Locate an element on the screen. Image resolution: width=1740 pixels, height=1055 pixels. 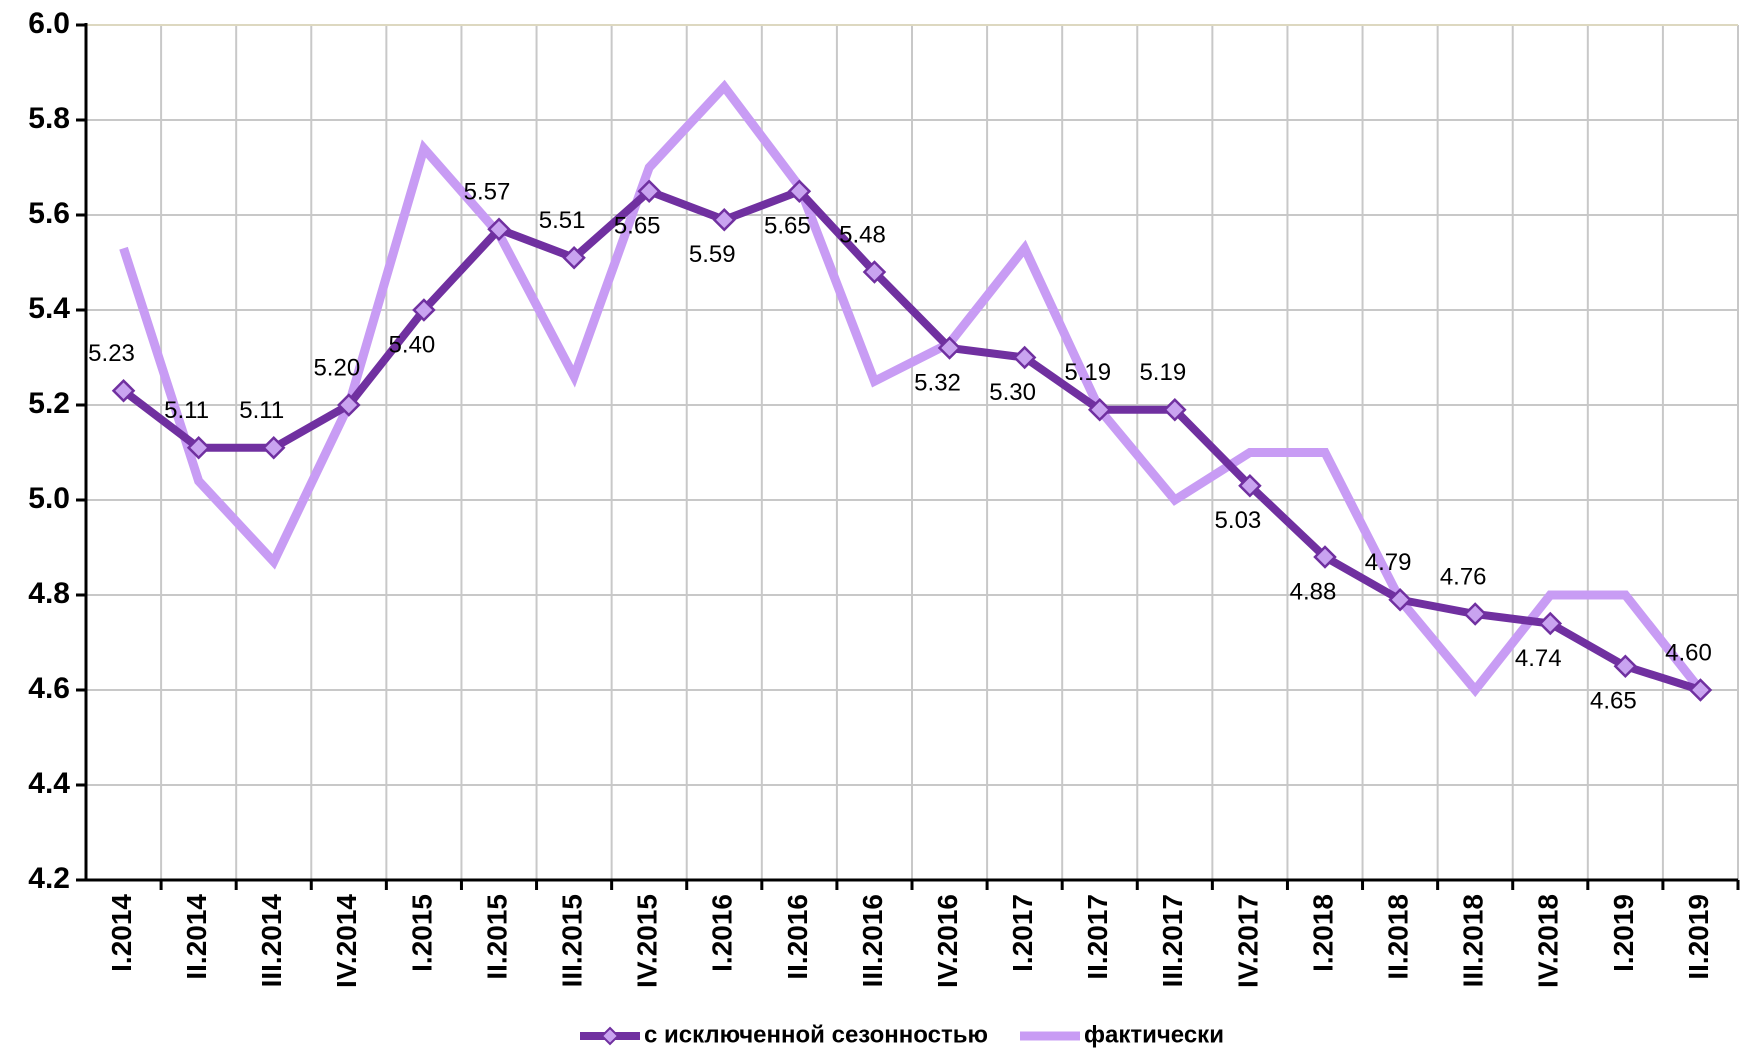
x-tick-label: IV.2018 is located at coordinates (1548, 941).